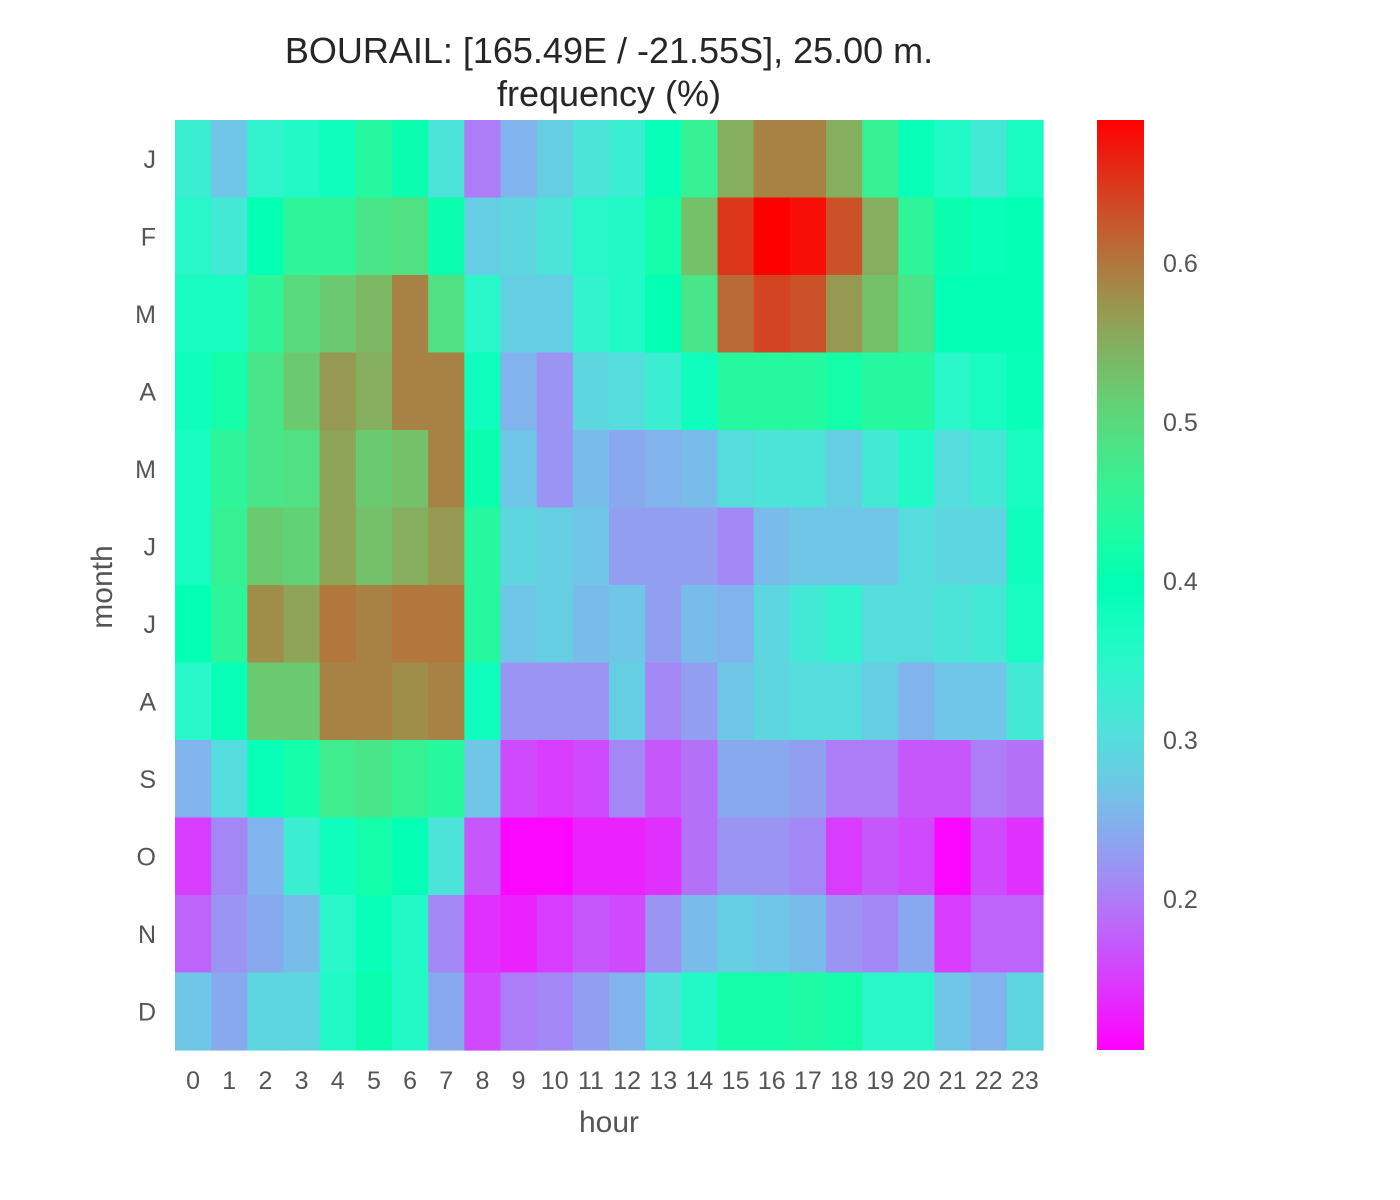 The image size is (1400, 1200). I want to click on colorbar-ticks: 0.2 0.3 0.4 0.5 0.6, so click(1180, 582).